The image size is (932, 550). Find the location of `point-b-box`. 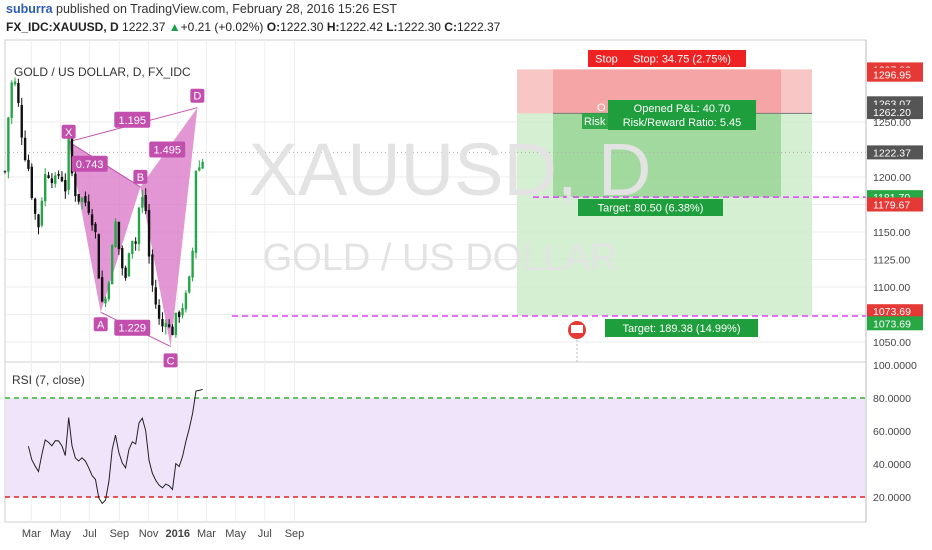

point-b-box is located at coordinates (140, 176).